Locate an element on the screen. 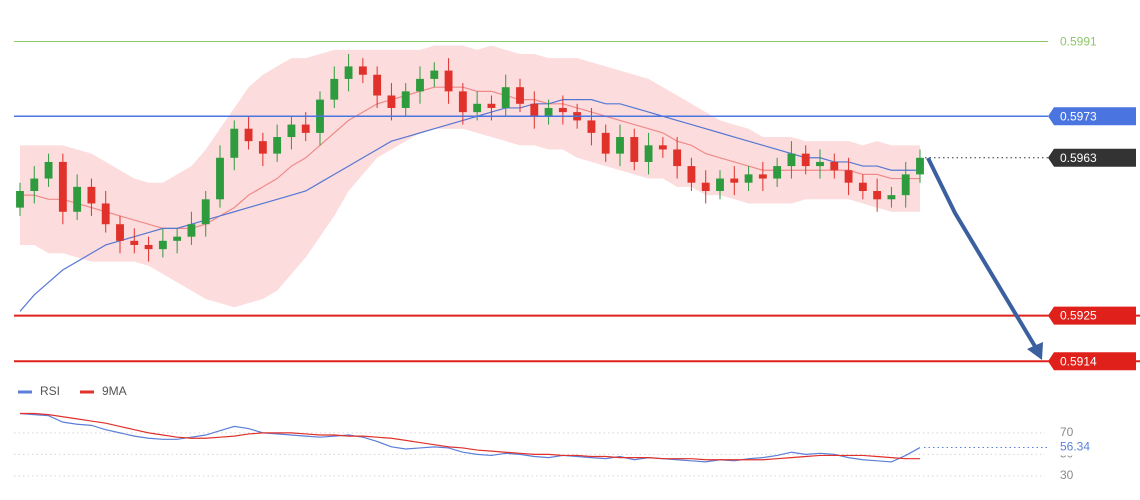  arrow-head is located at coordinates (1035, 351).